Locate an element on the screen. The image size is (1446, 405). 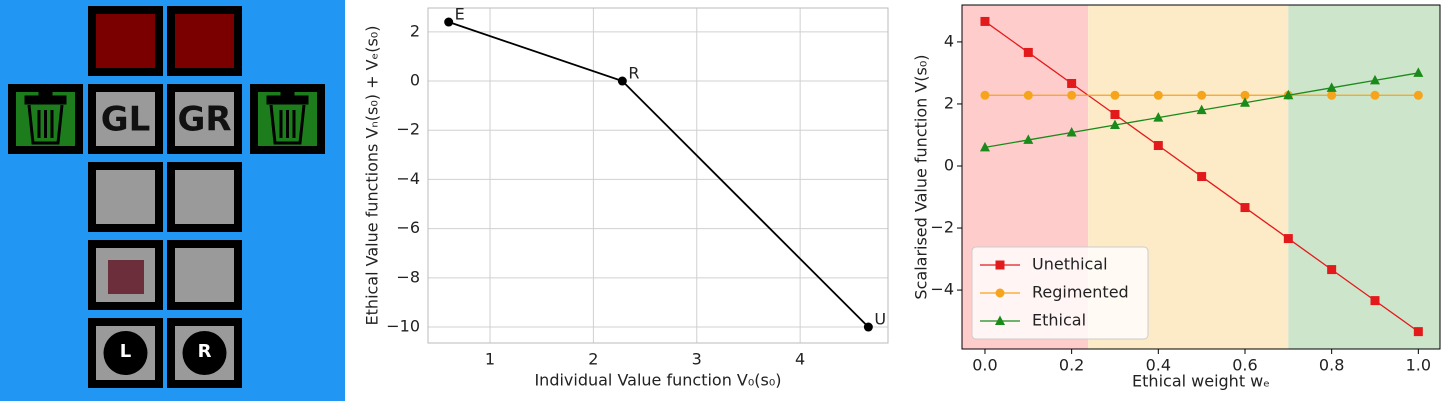
goal-label: GL is located at coordinates (126, 120).